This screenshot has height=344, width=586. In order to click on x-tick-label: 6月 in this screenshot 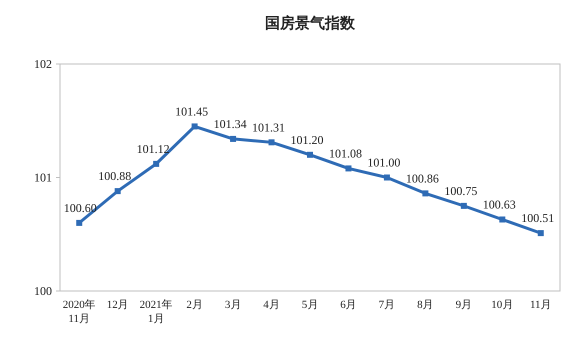, I will do `click(348, 305)`.